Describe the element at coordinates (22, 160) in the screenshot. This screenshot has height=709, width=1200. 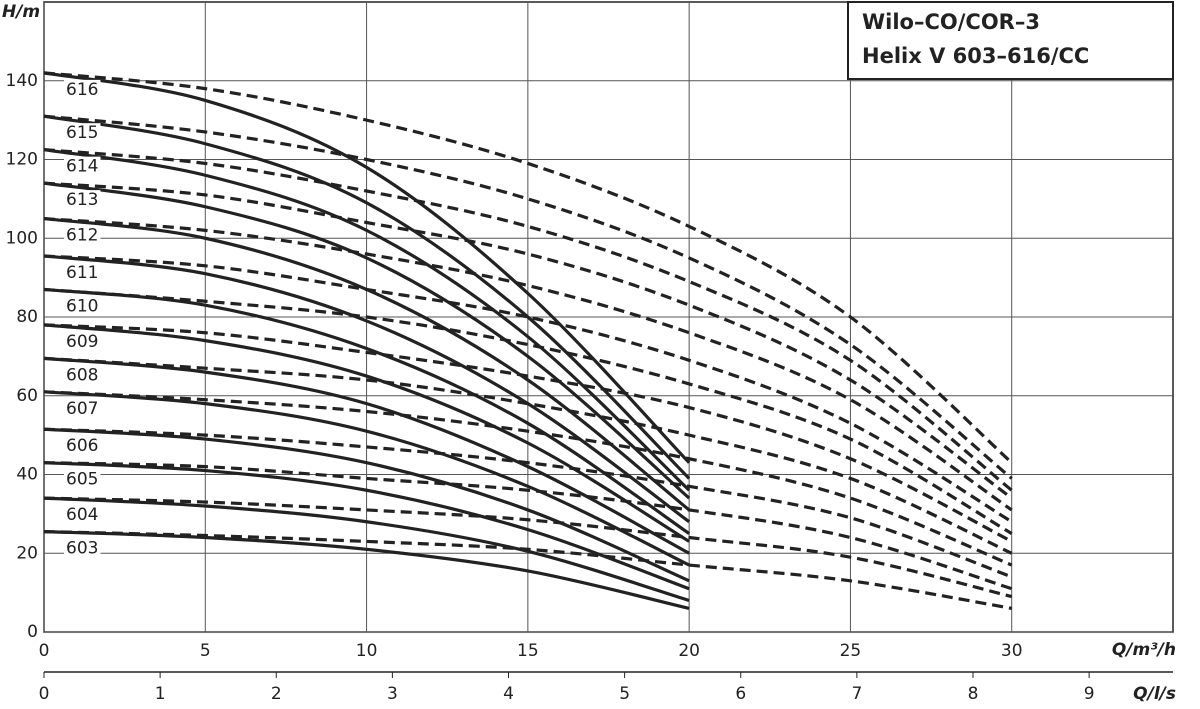
I see `y-tick-label: 120` at that location.